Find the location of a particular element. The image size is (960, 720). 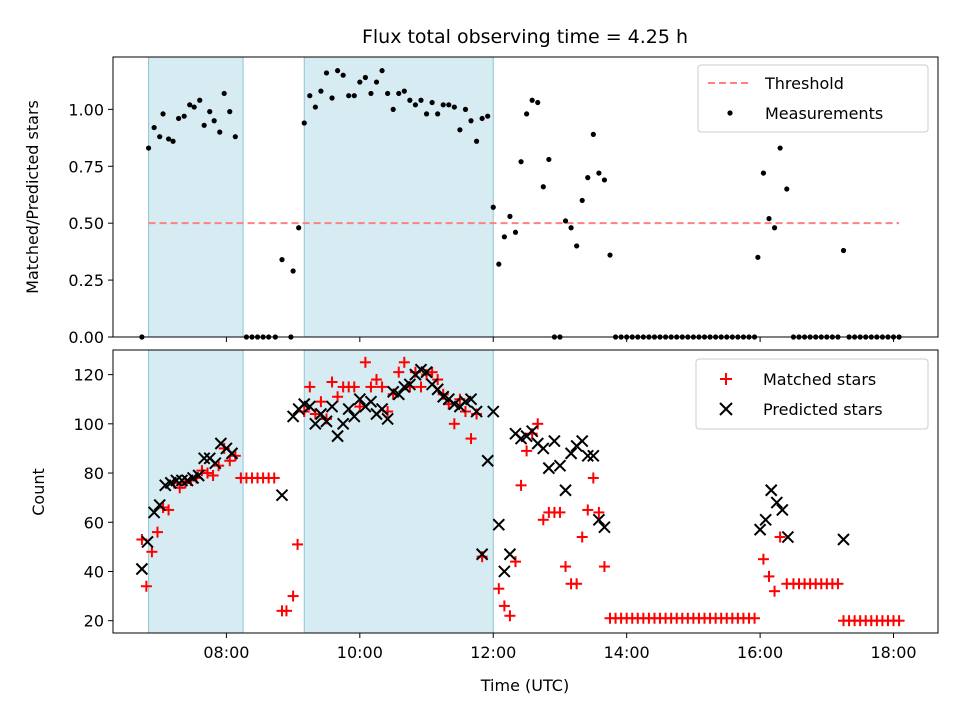

top-legend: Threshold Measurements is located at coordinates (813, 98).